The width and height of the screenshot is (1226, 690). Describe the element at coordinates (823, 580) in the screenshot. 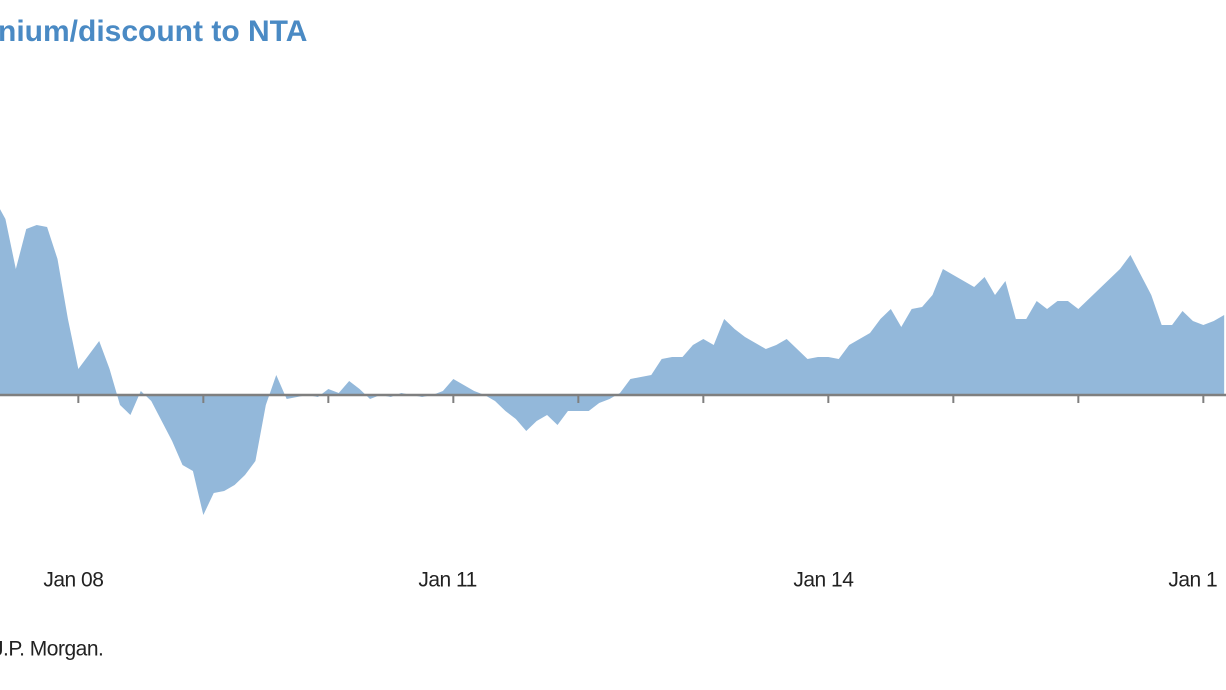

I see `x-tick-label: Jan 14` at that location.